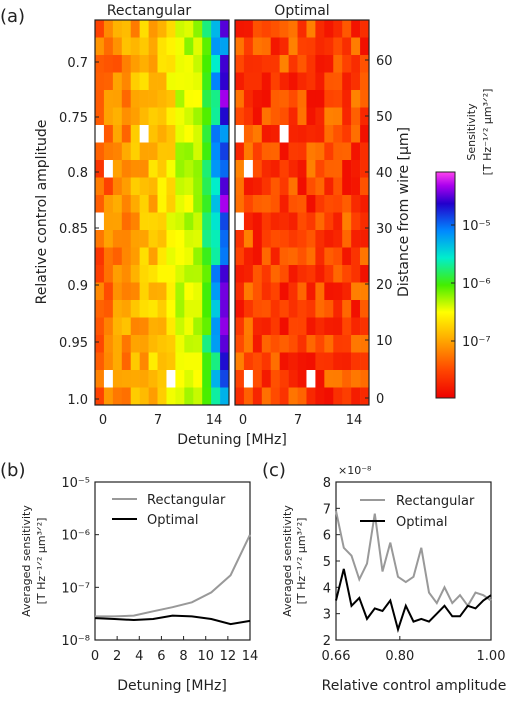 The image size is (520, 703). Describe the element at coordinates (384, 61) in the screenshot. I see `heatmap-ytick-right-label: 60` at that location.